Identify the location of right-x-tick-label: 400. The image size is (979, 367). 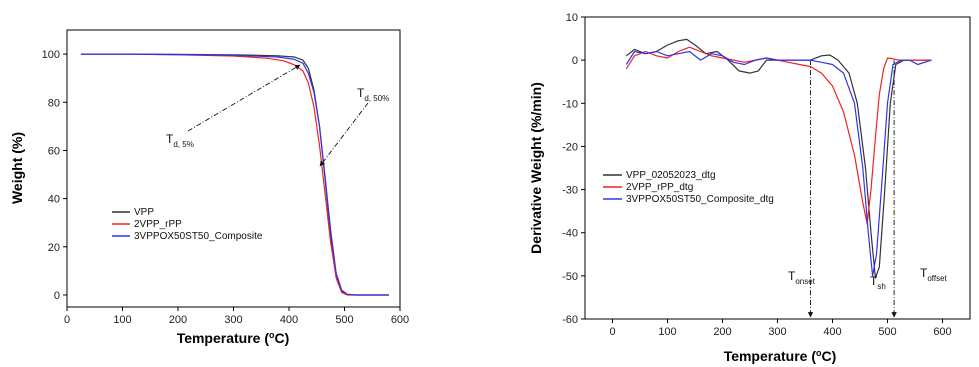
(832, 332).